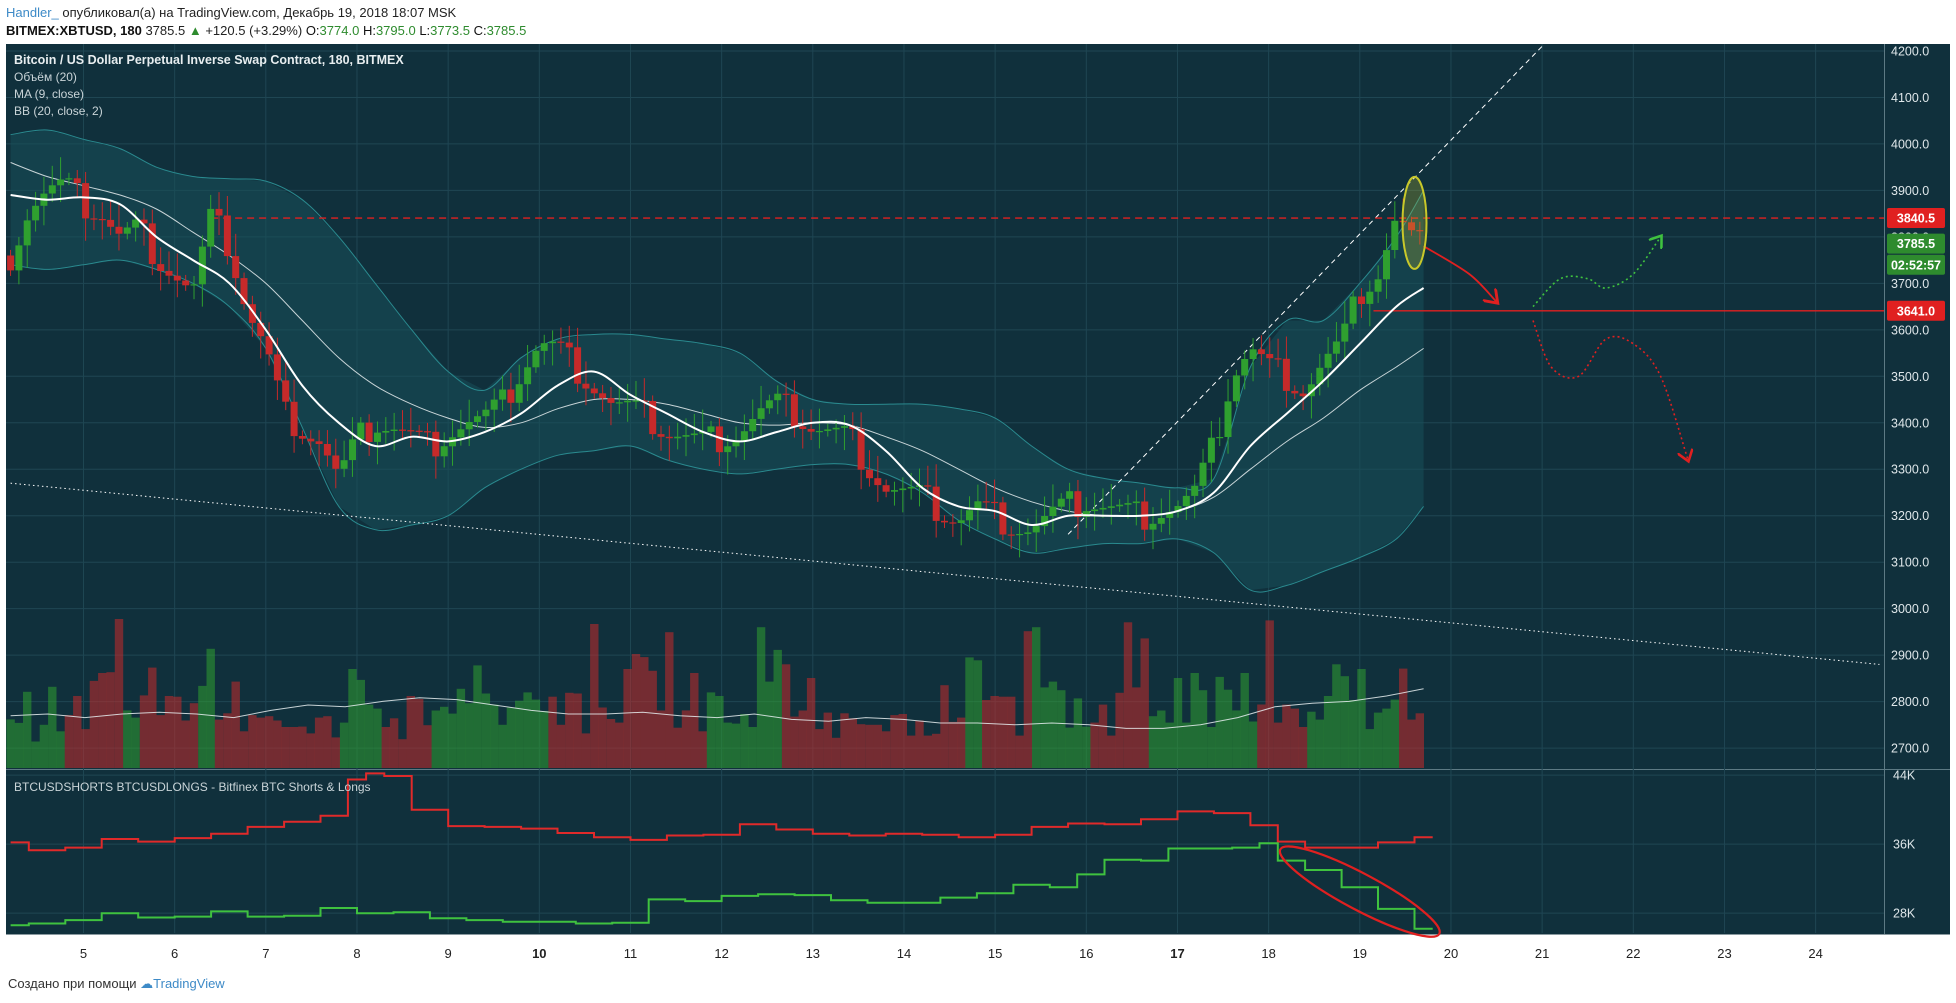 This screenshot has height=1003, width=1956. I want to click on price-change: +120.5 (+3.29%), so click(254, 30).